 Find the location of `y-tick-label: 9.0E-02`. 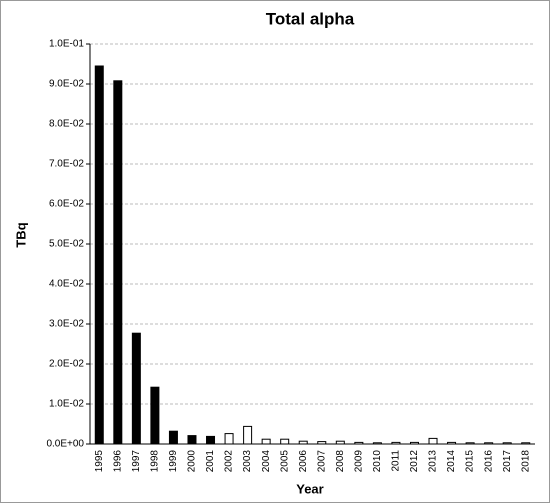

y-tick-label: 9.0E-02 is located at coordinates (66, 84).